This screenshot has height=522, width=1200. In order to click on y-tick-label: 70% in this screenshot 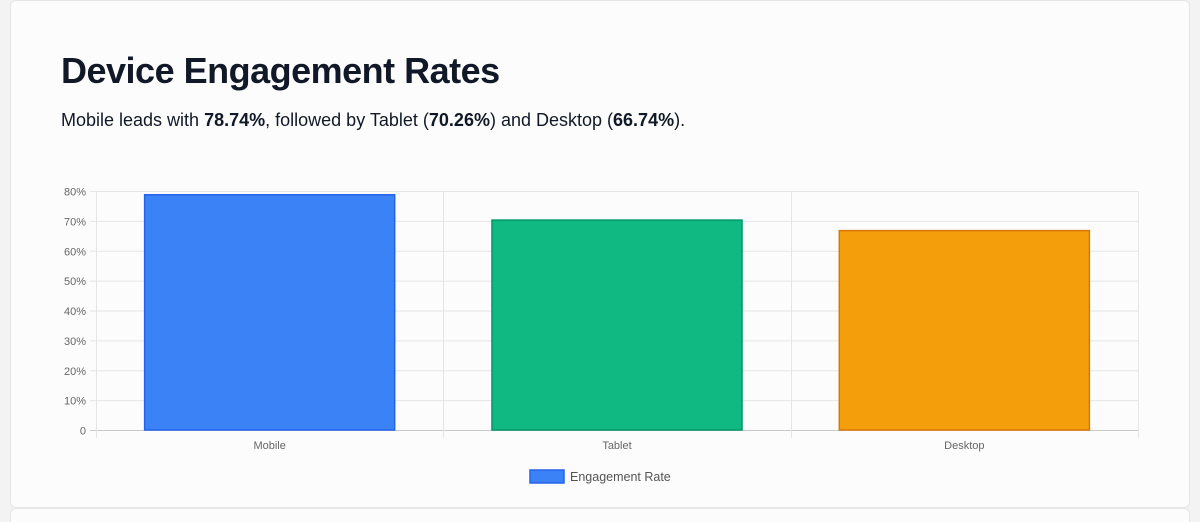, I will do `click(75, 222)`.